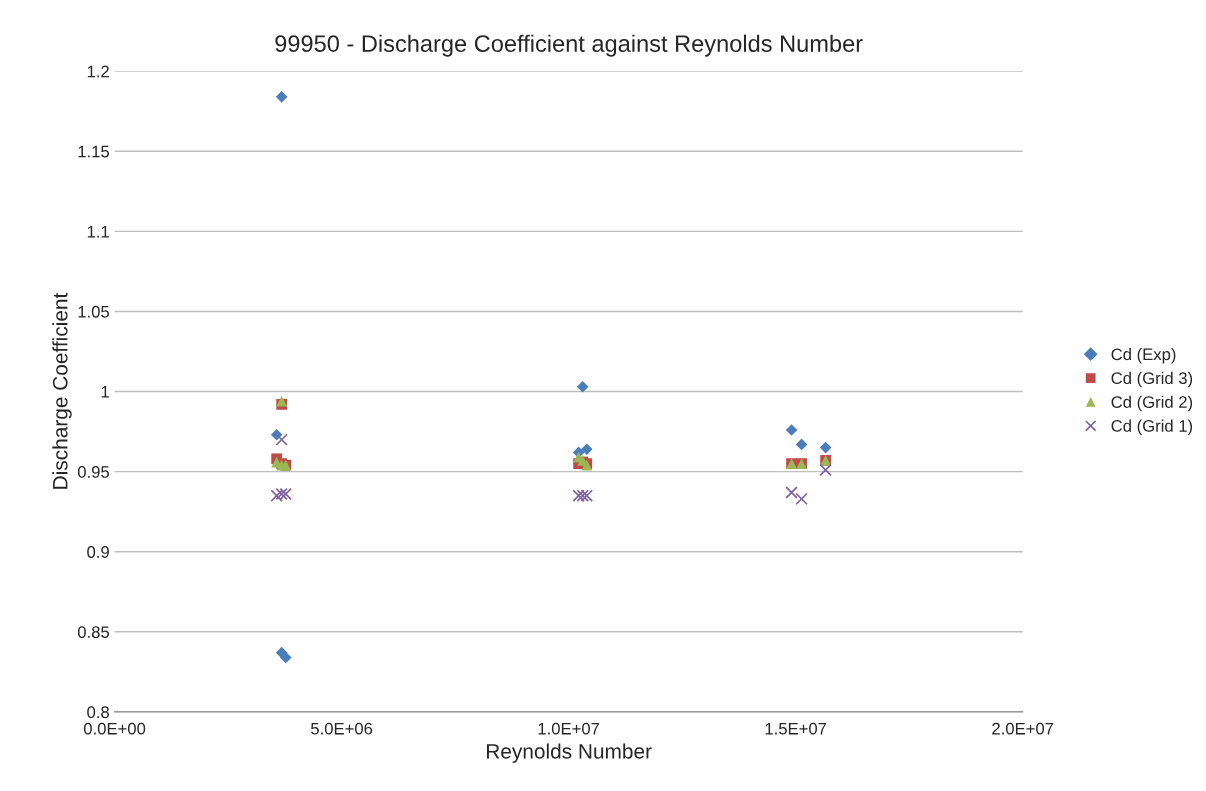 The height and width of the screenshot is (791, 1206). I want to click on y-axis-title: Discharge Coefficient, so click(62, 390).